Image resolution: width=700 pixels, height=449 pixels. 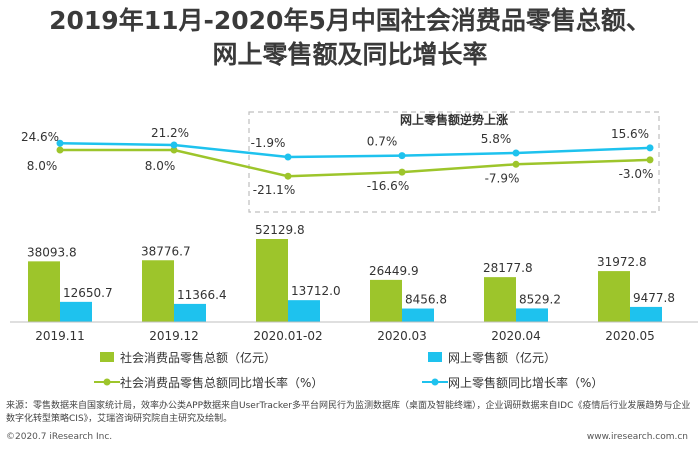 I want to click on bar-label-retail-total-2: 52129.8, so click(x=280, y=230).